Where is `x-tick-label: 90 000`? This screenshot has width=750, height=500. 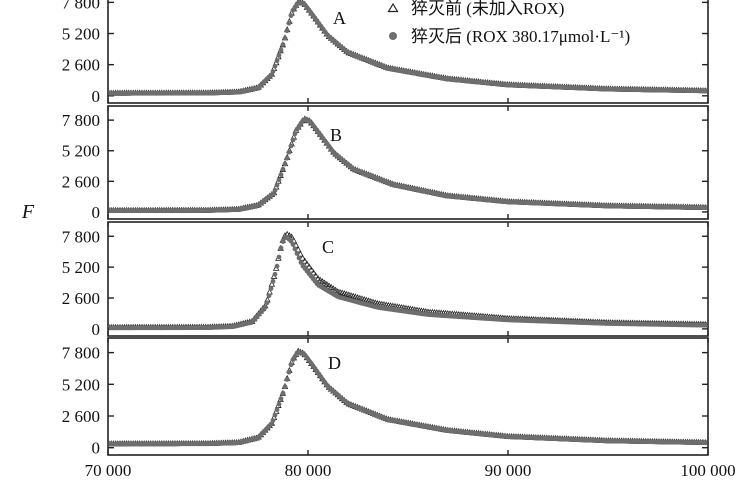 x-tick-label: 90 000 is located at coordinates (508, 470).